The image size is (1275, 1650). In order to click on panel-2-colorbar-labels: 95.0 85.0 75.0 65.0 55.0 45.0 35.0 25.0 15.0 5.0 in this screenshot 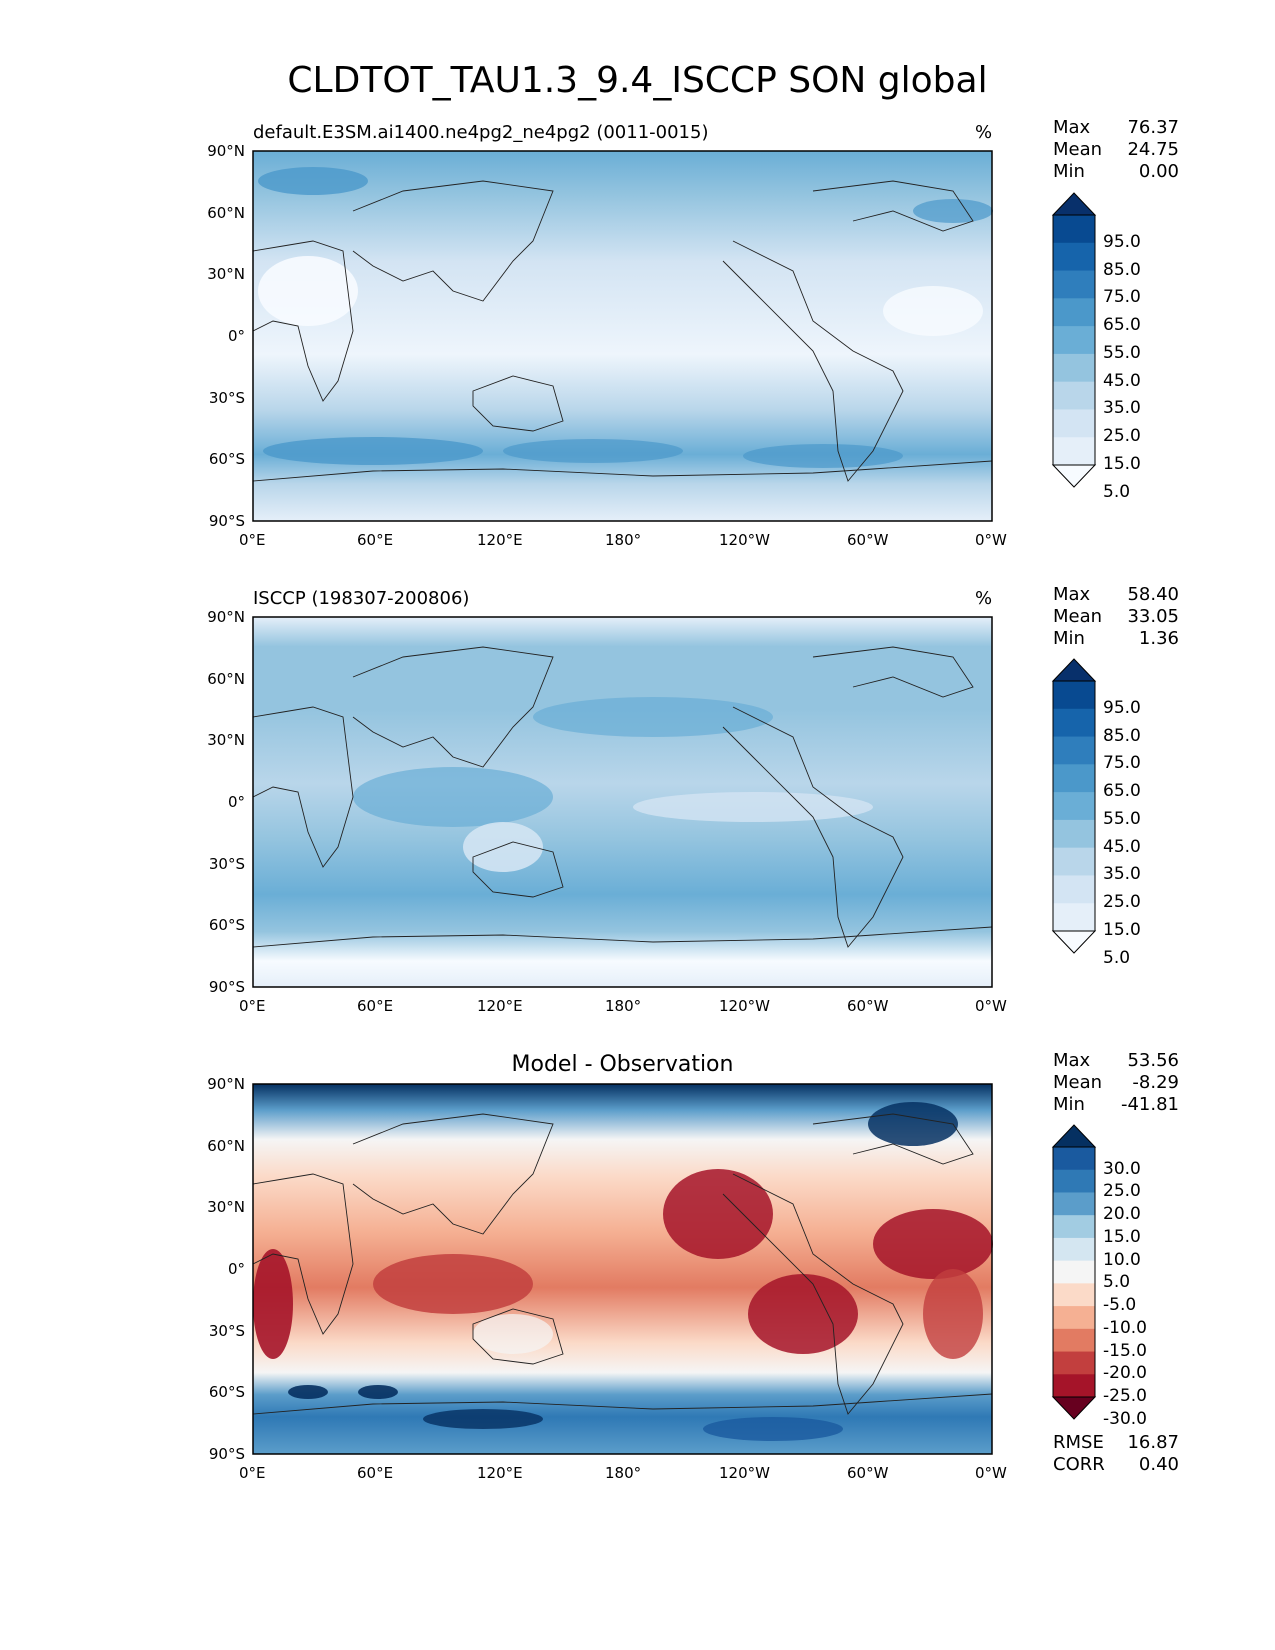, I will do `click(1138, 813)`.